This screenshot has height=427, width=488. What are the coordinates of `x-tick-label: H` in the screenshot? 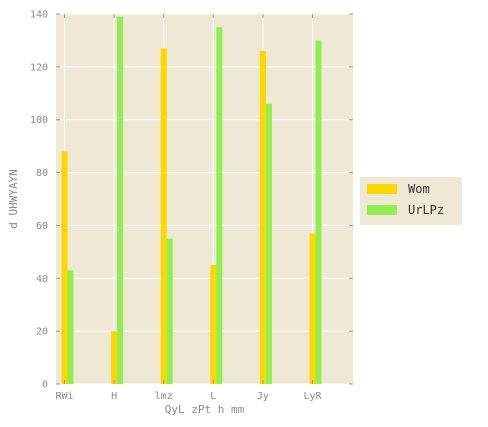 It's located at (114, 396).